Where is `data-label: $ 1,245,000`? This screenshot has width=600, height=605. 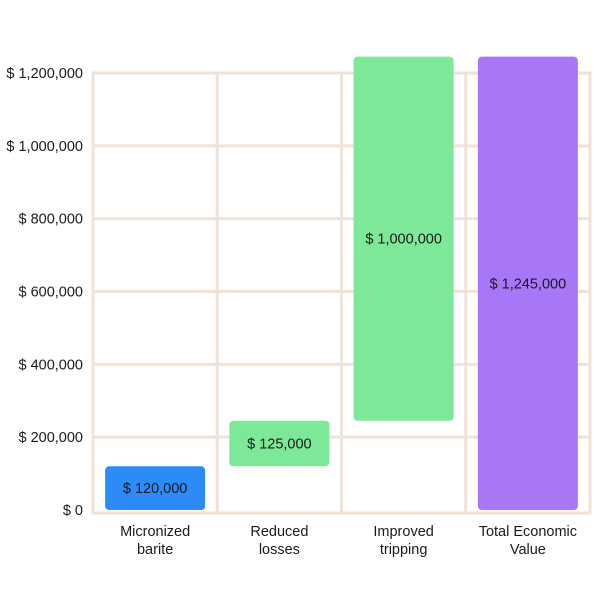
data-label: $ 1,245,000 is located at coordinates (528, 284).